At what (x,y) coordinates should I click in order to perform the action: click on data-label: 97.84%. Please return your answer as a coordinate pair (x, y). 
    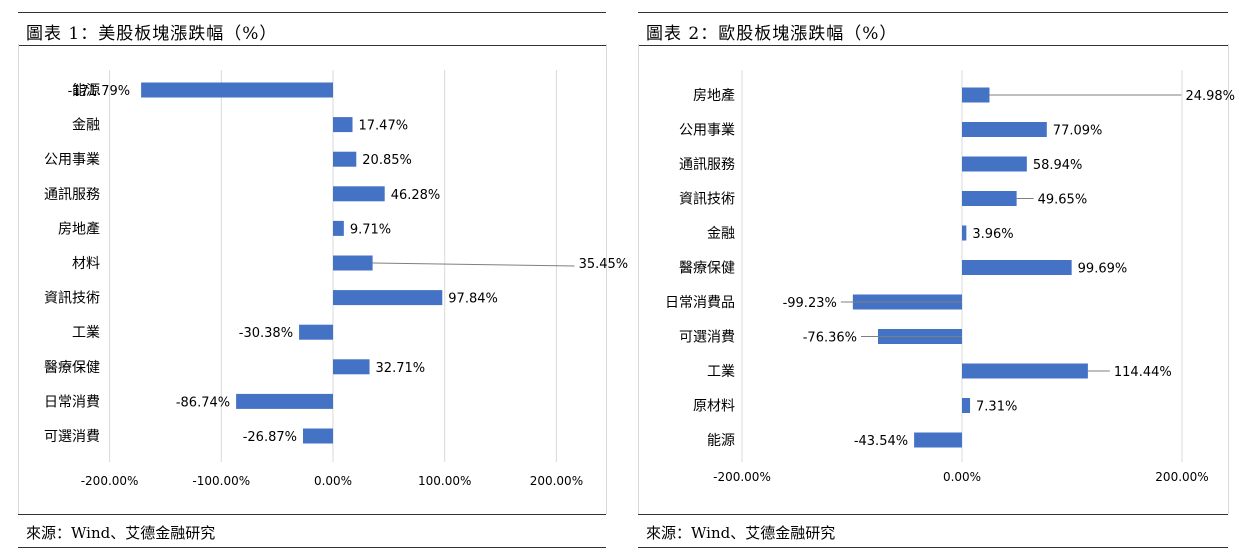
    Looking at the image, I should click on (473, 299).